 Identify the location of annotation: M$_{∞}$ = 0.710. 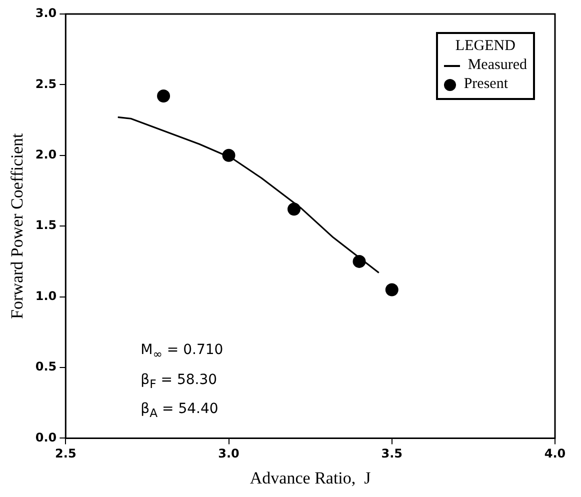
(182, 351).